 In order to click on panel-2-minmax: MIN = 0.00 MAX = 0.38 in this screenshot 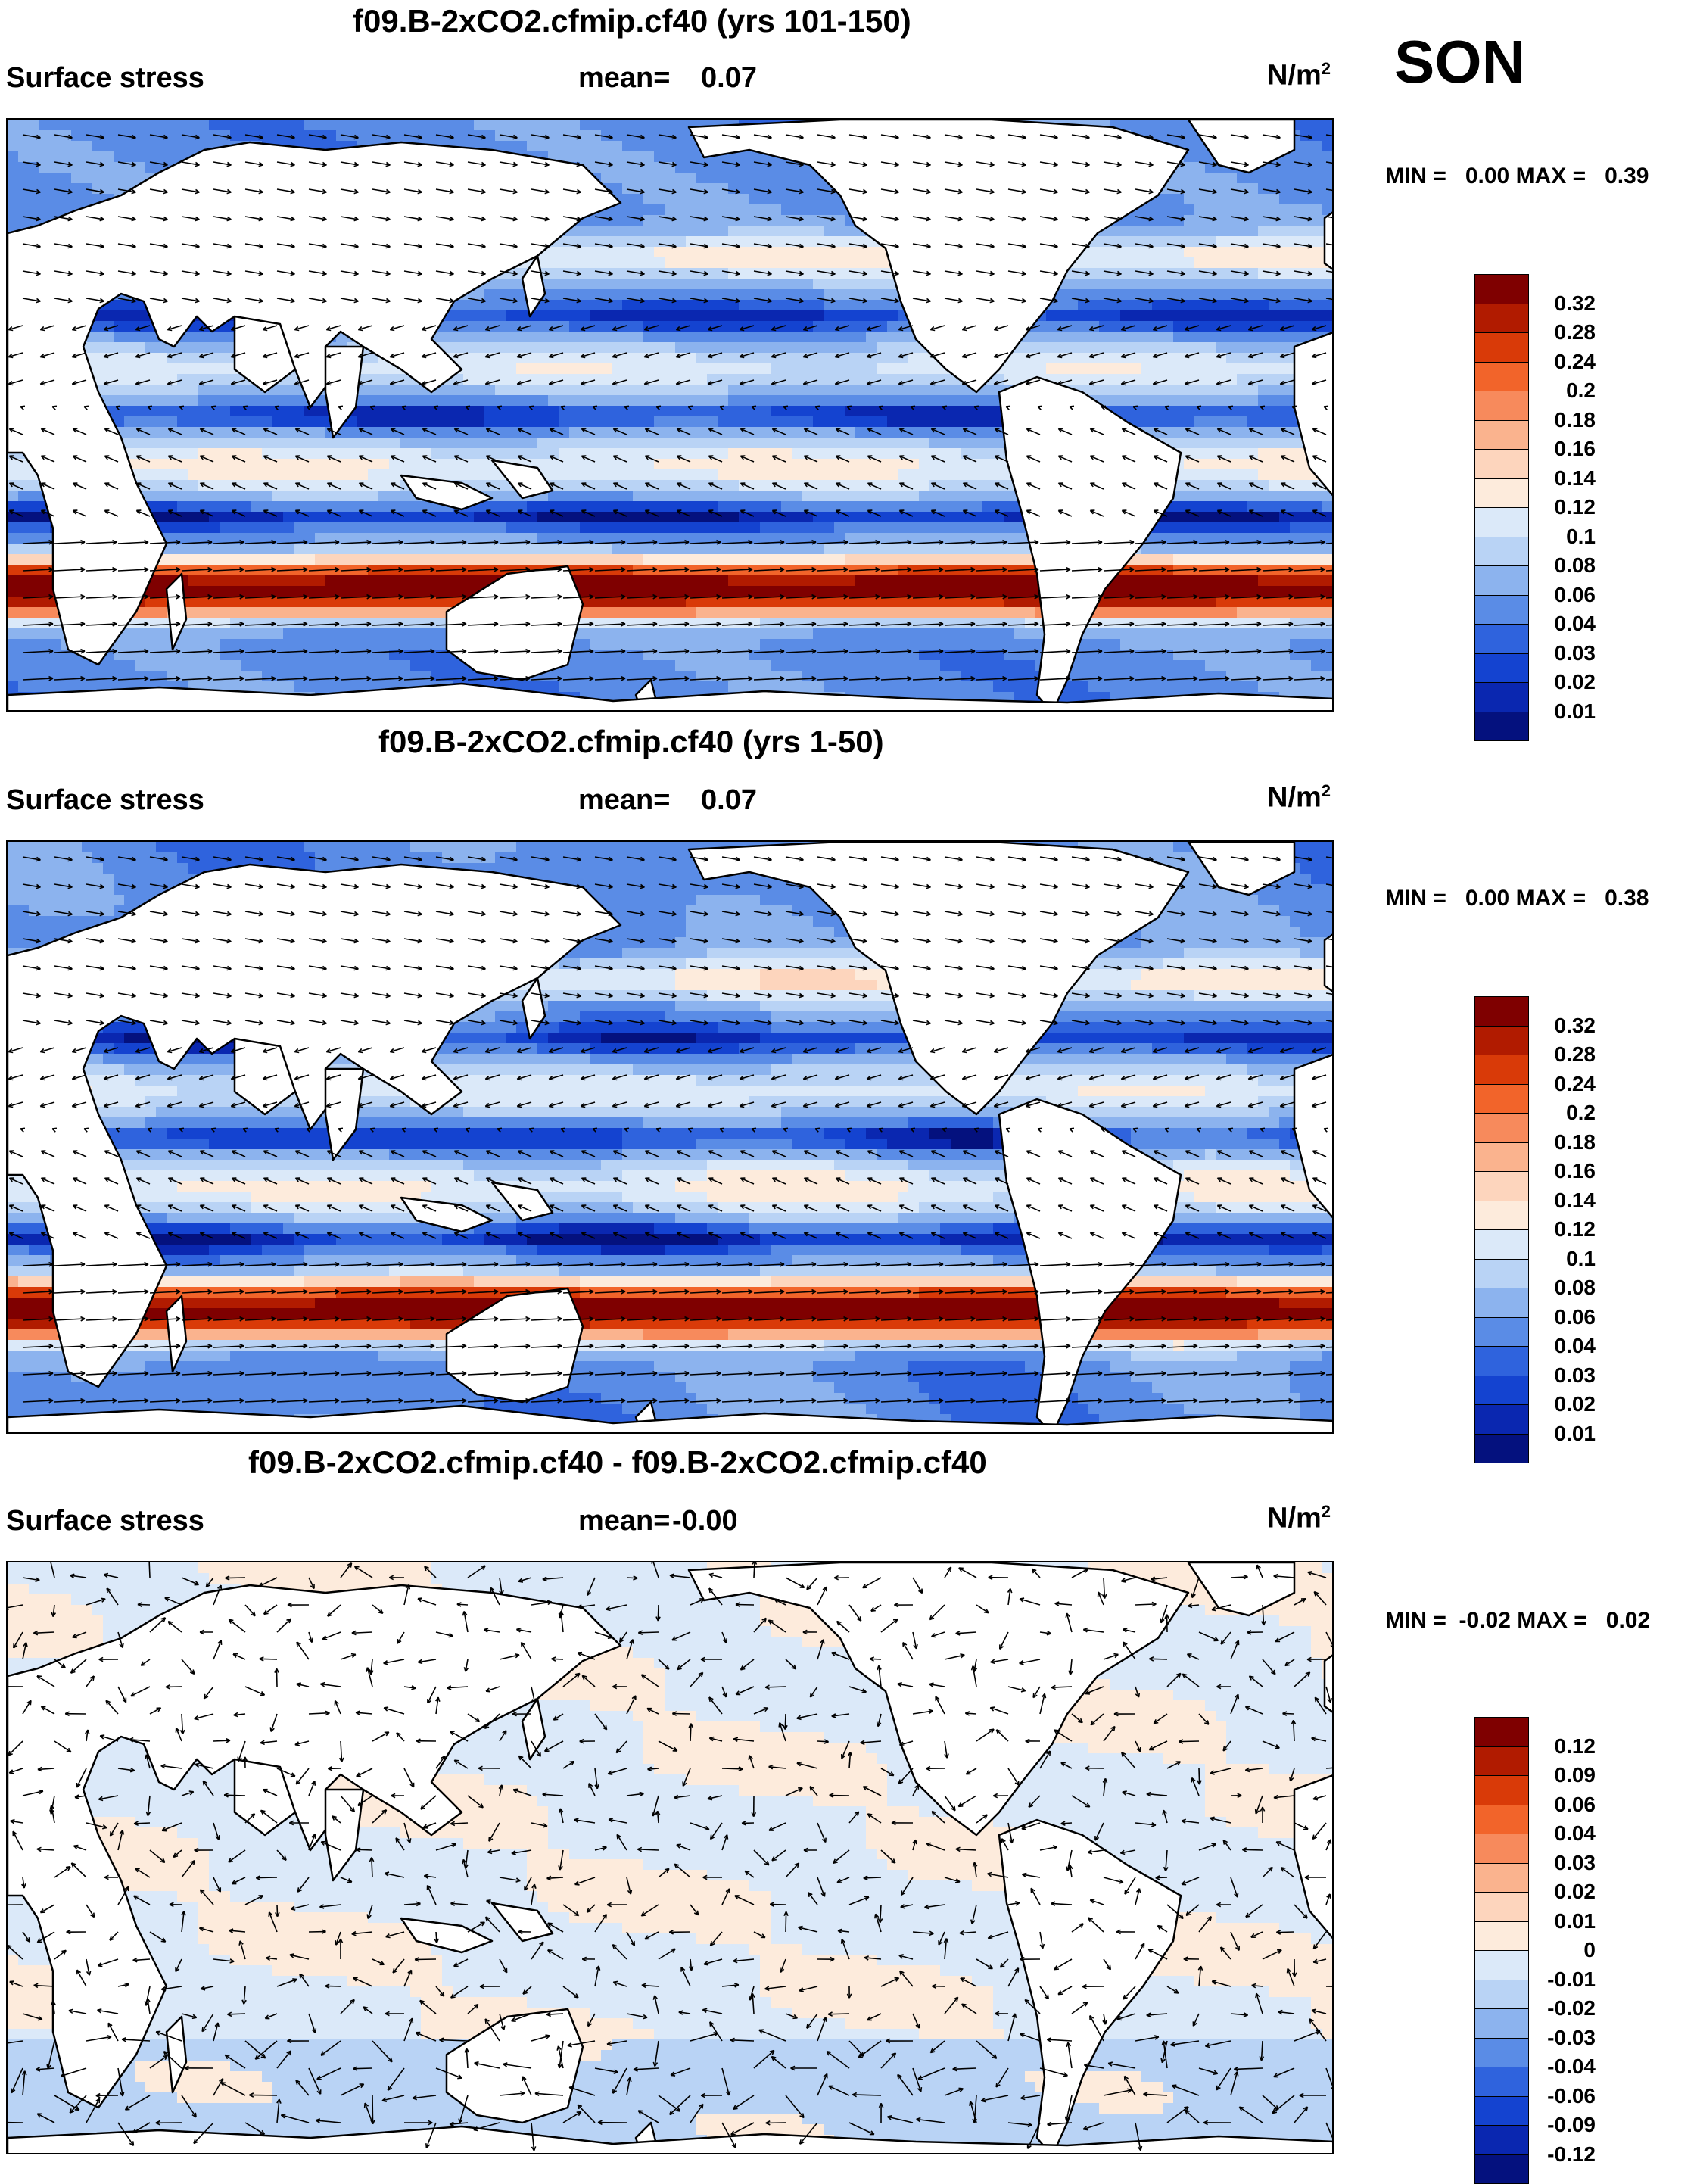, I will do `click(1517, 898)`.